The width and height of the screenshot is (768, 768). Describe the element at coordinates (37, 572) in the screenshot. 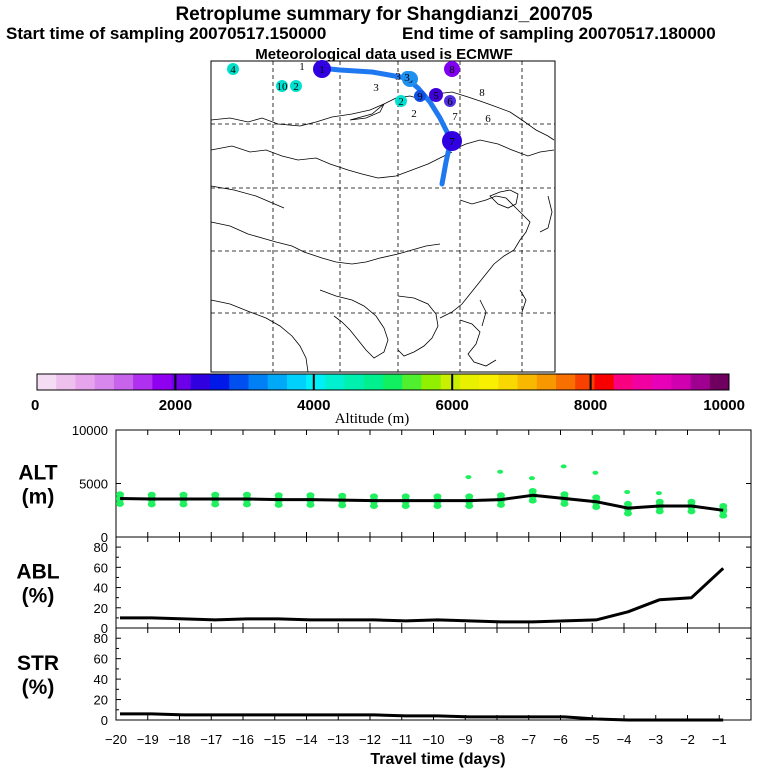

I see `panel-ylabel-abl: ABL` at that location.